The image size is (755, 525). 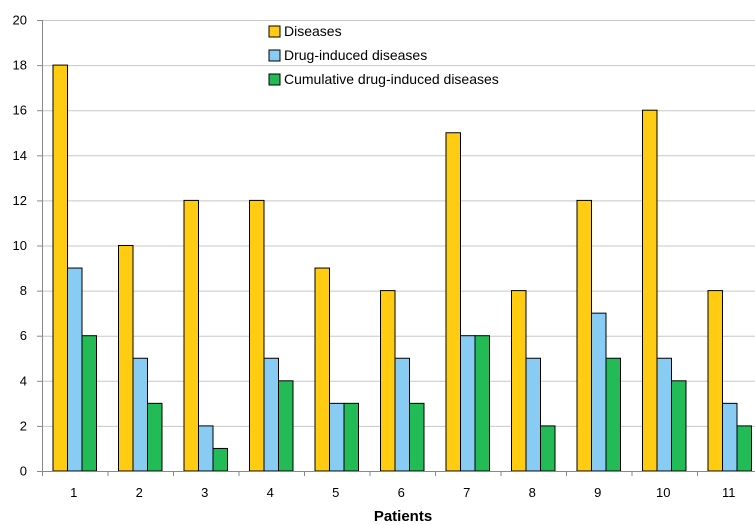 I want to click on x-axis-title: Patients, so click(x=403, y=516).